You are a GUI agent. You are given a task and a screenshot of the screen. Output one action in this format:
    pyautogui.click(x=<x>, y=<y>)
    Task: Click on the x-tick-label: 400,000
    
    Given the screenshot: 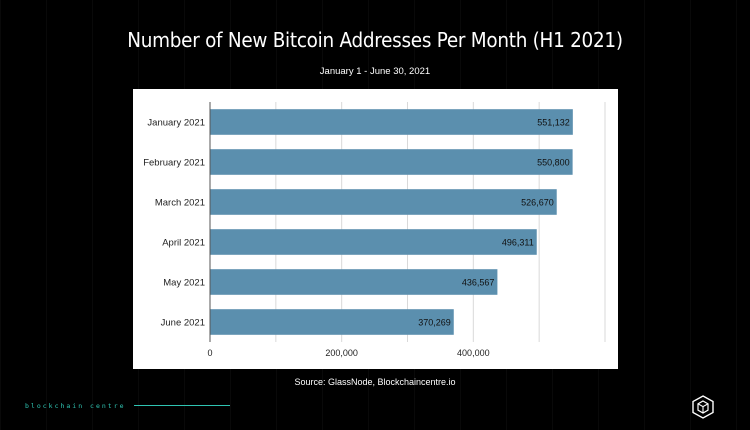 What is the action you would take?
    pyautogui.click(x=473, y=353)
    